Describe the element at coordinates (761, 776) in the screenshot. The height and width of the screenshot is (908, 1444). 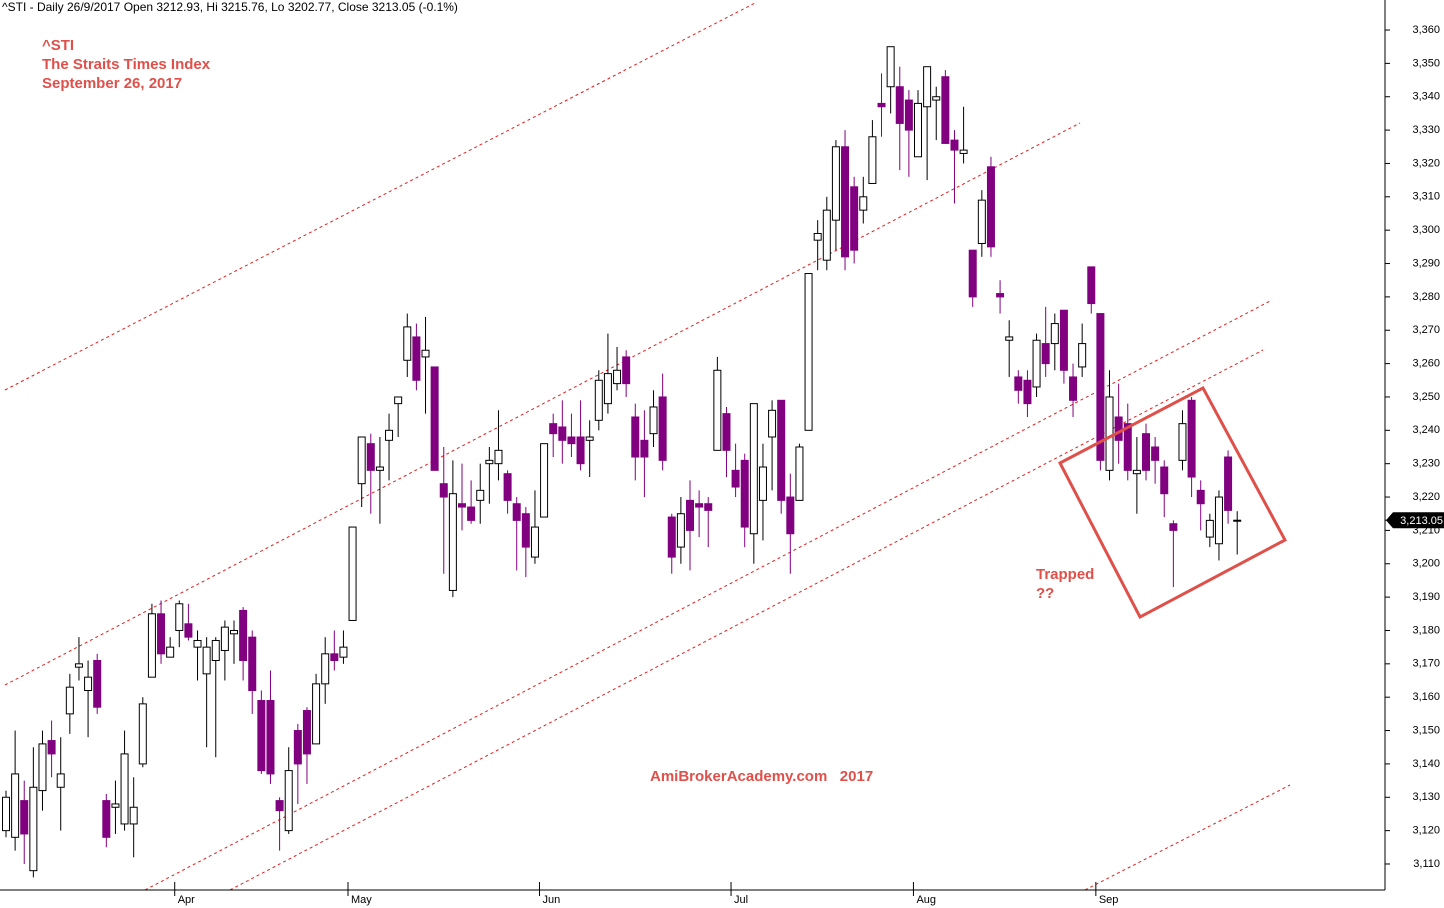
I see `watermark: AmiBrokerAcademy.com 2017` at that location.